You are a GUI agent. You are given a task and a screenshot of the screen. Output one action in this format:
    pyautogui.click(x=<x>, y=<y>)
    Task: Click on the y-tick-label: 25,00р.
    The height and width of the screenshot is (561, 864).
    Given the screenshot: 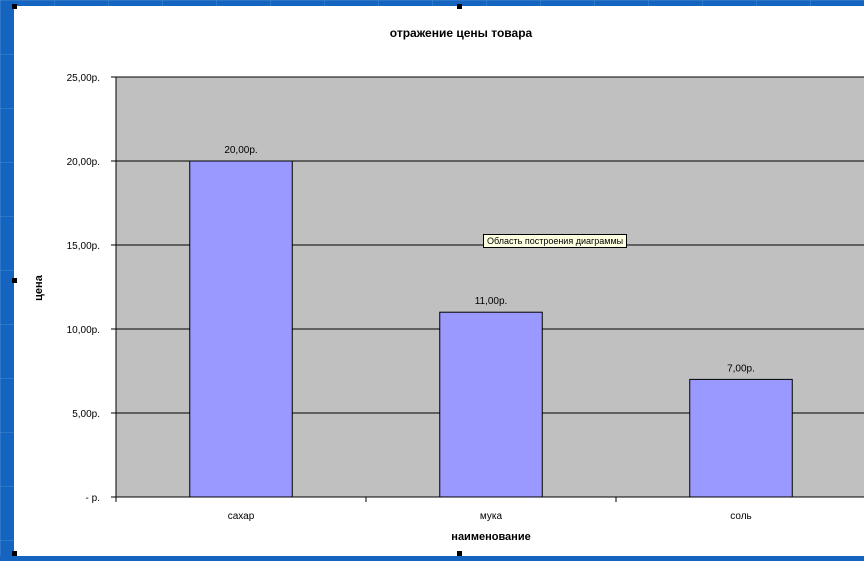 What is the action you would take?
    pyautogui.click(x=83, y=78)
    